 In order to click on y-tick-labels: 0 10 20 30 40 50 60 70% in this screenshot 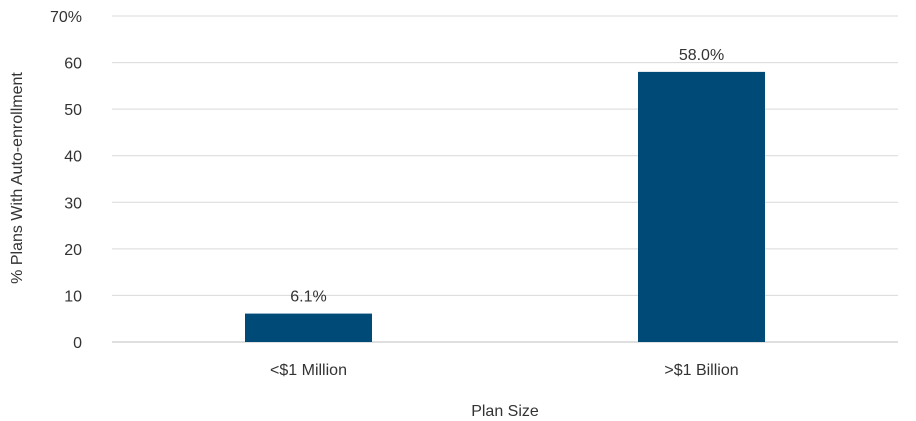, I will do `click(66, 180)`.